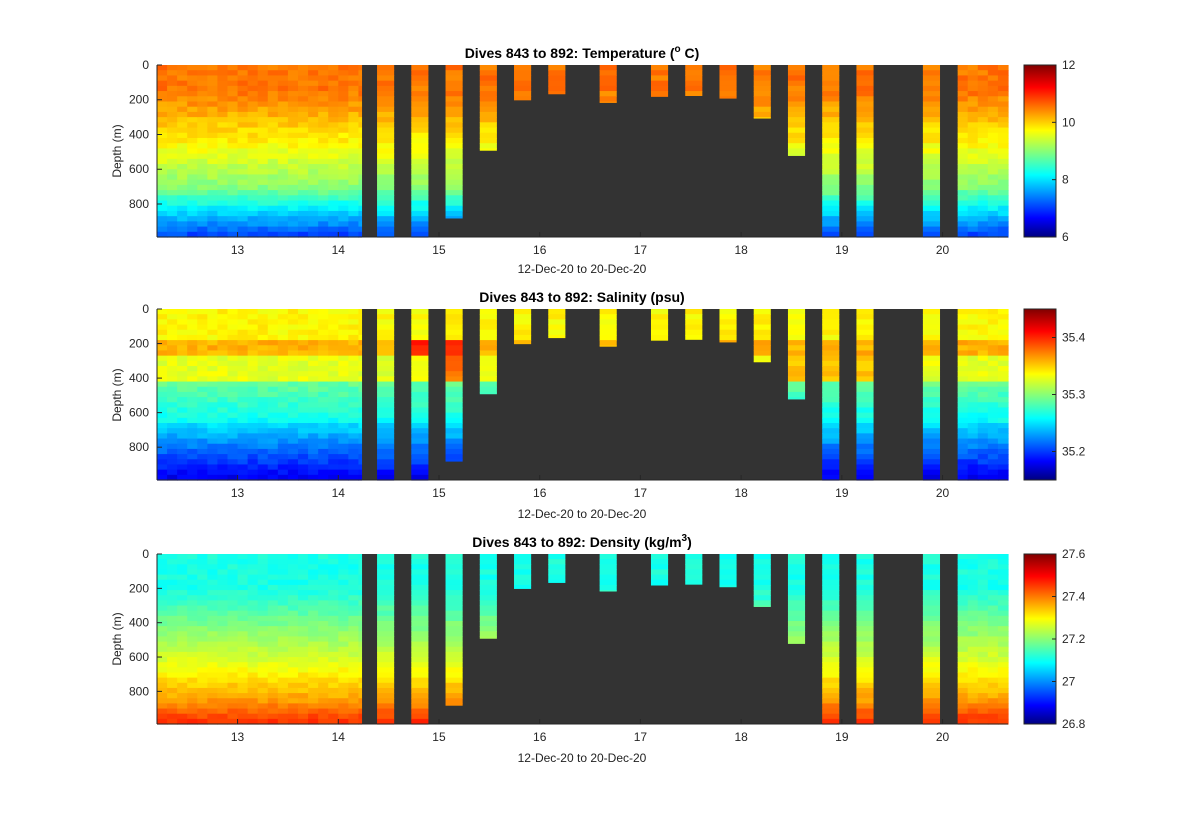  What do you see at coordinates (741, 493) in the screenshot?
I see `x-tick-label: 18` at bounding box center [741, 493].